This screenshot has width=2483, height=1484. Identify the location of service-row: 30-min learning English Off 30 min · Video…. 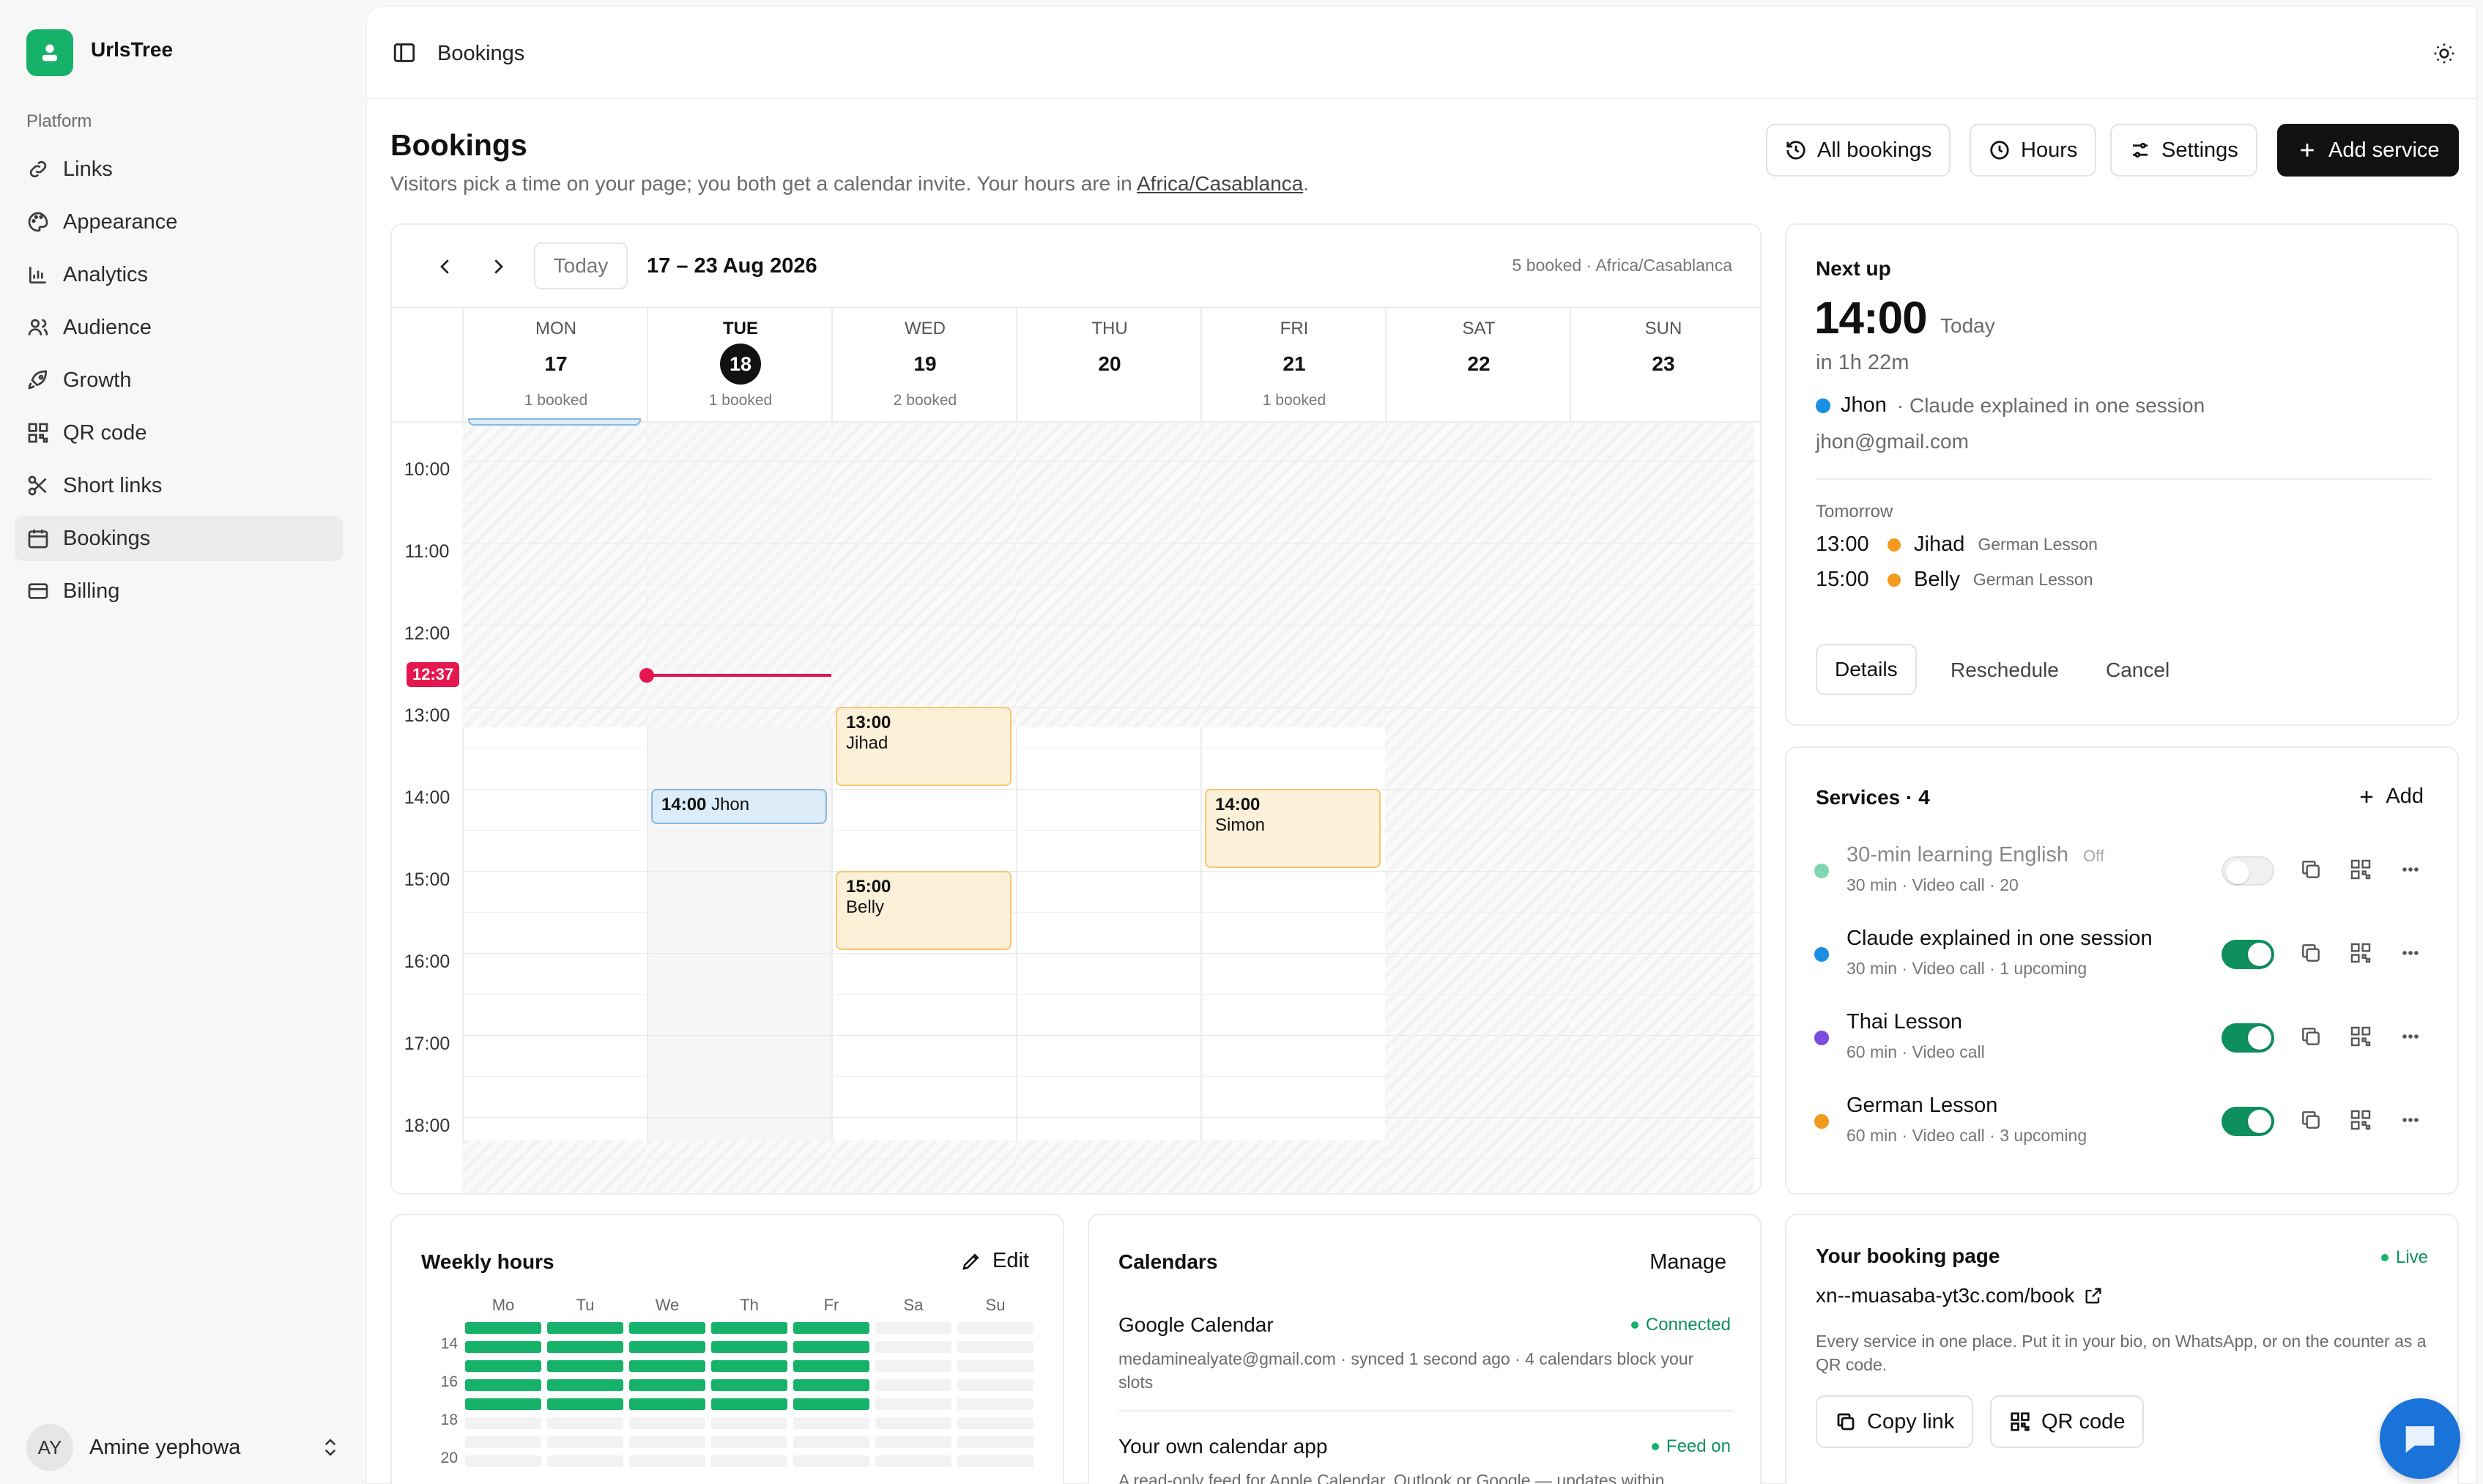
(2123, 871).